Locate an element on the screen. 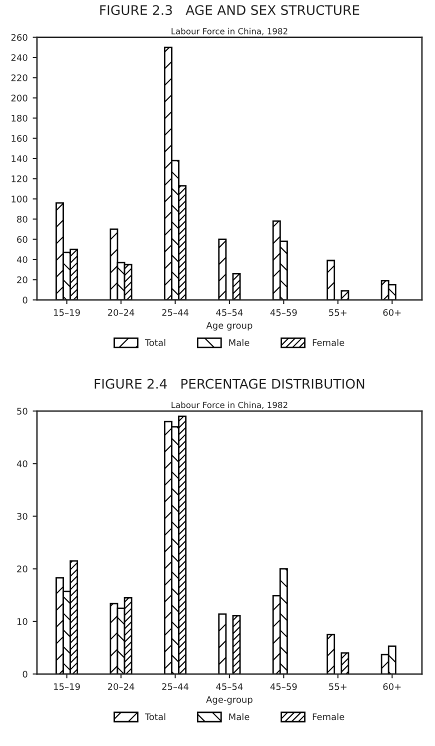  chart-title: FIGURE 2.3 AGE AND SEX STRUCTURE is located at coordinates (230, 10).